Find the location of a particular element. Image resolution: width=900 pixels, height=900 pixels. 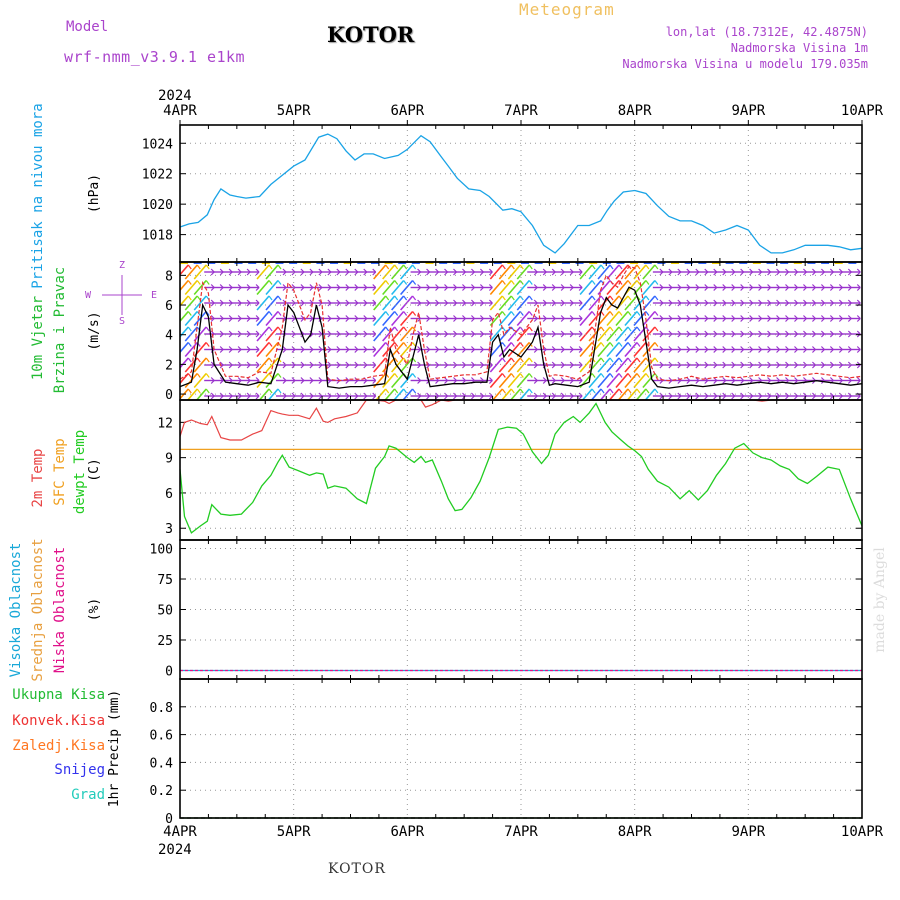

y-tick-label: 1022 is located at coordinates (157, 175).